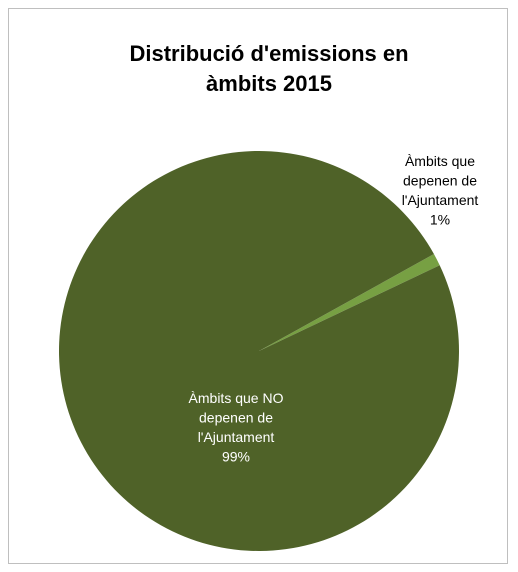 Image resolution: width=518 pixels, height=572 pixels. Describe the element at coordinates (236, 457) in the screenshot. I see `pie-slice-label-line: 99%` at that location.